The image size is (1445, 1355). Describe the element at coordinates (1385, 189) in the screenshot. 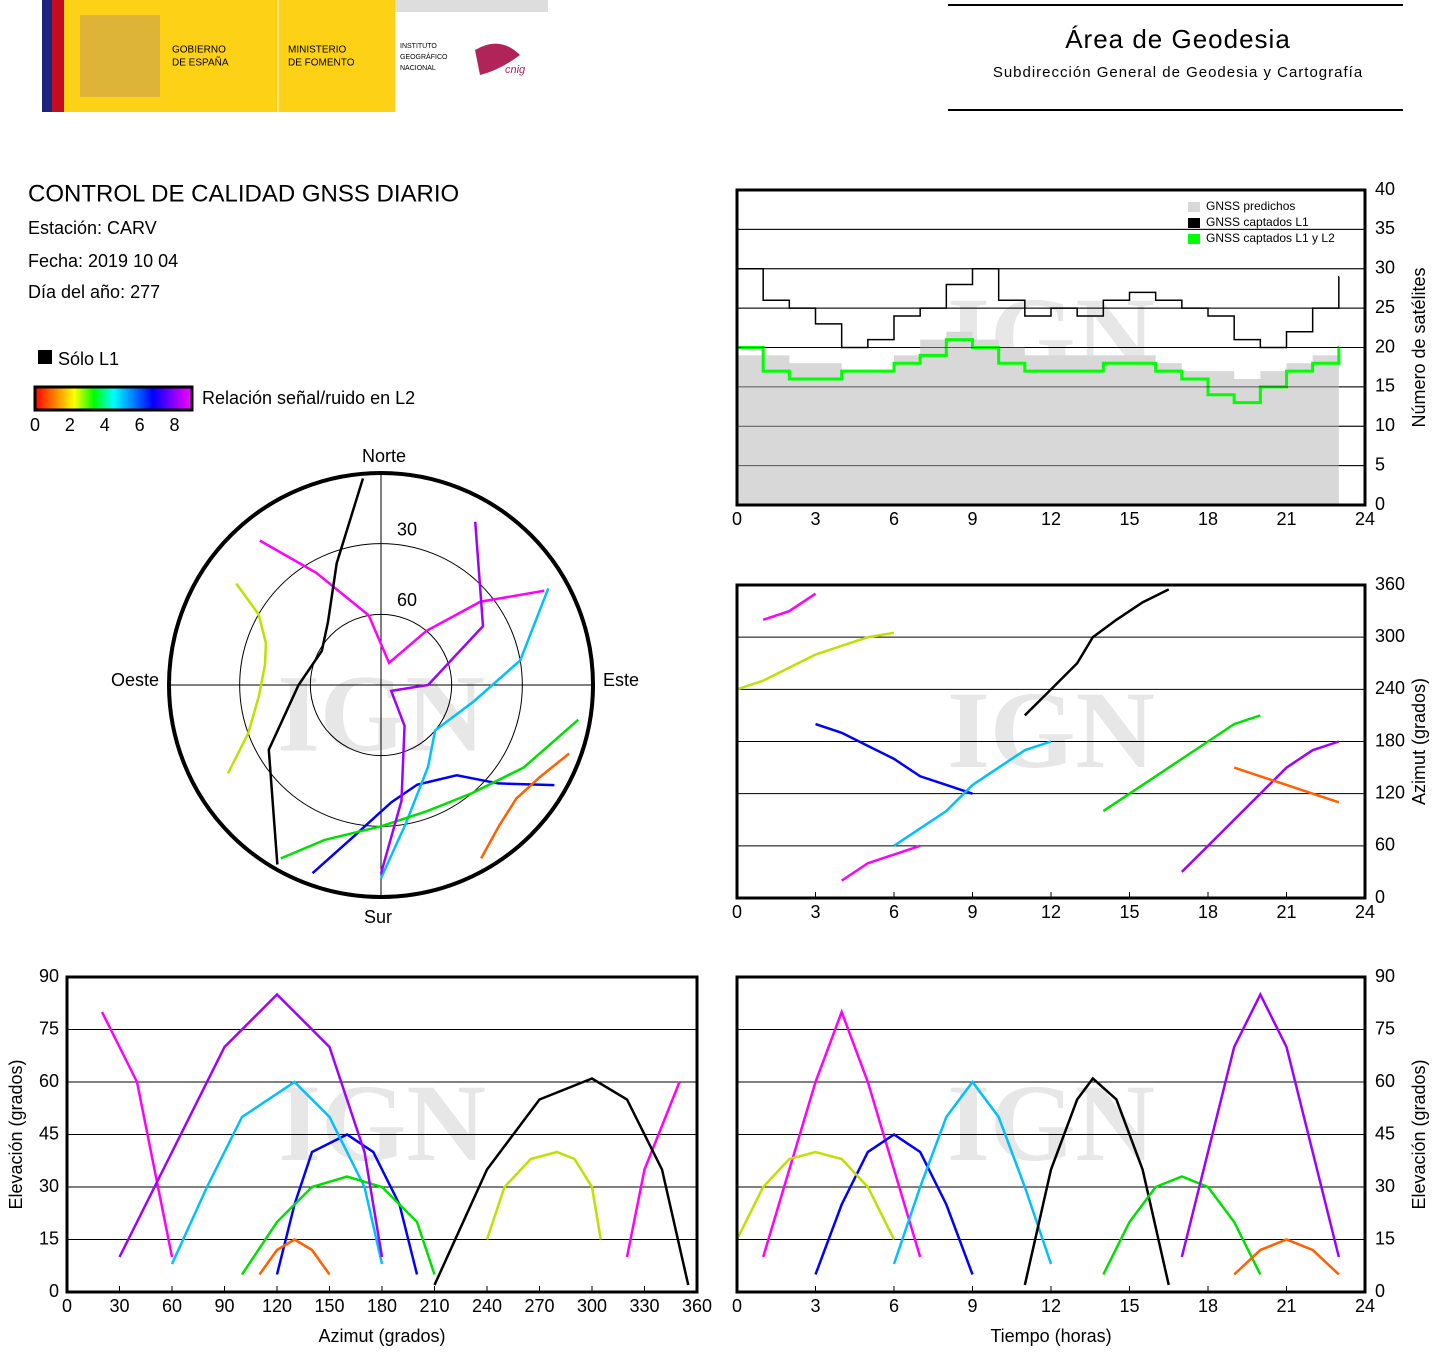

I see `y-tick-label: 40` at that location.